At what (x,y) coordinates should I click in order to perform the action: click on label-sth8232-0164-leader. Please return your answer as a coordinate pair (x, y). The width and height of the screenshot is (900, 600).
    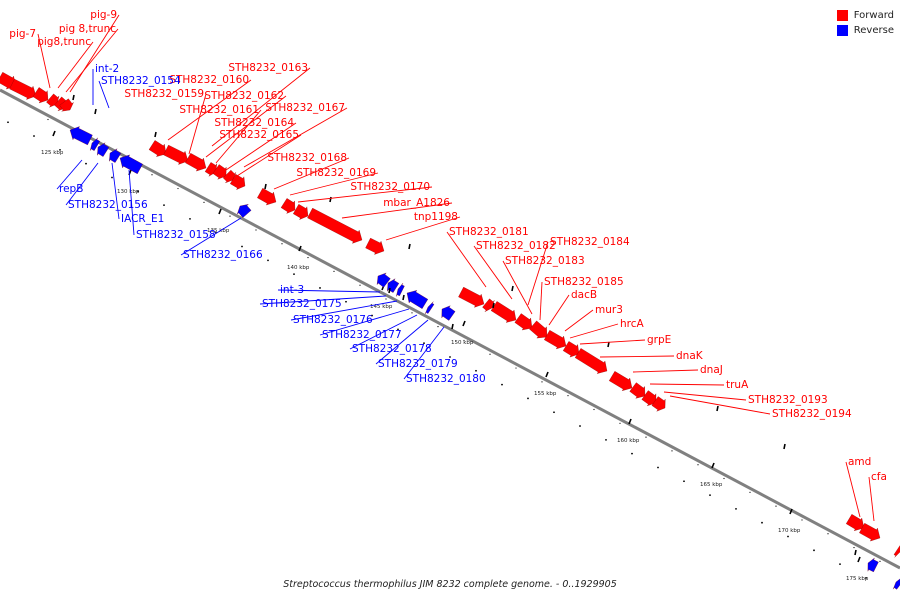
    Looking at the image, I should click on (261, 146).